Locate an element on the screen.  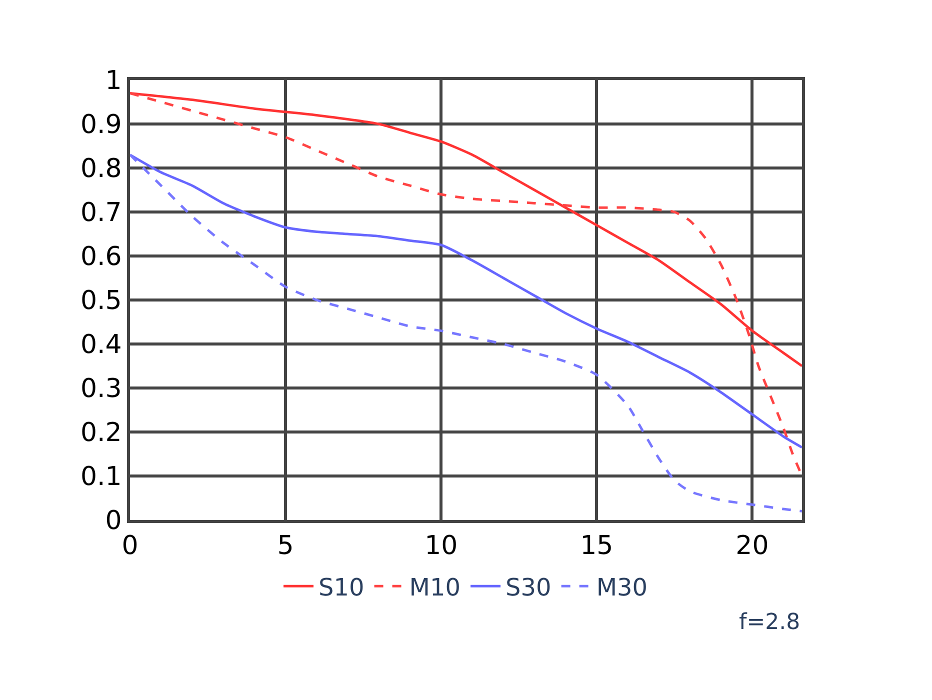
y-tick-label: 0.6 is located at coordinates (101, 257).